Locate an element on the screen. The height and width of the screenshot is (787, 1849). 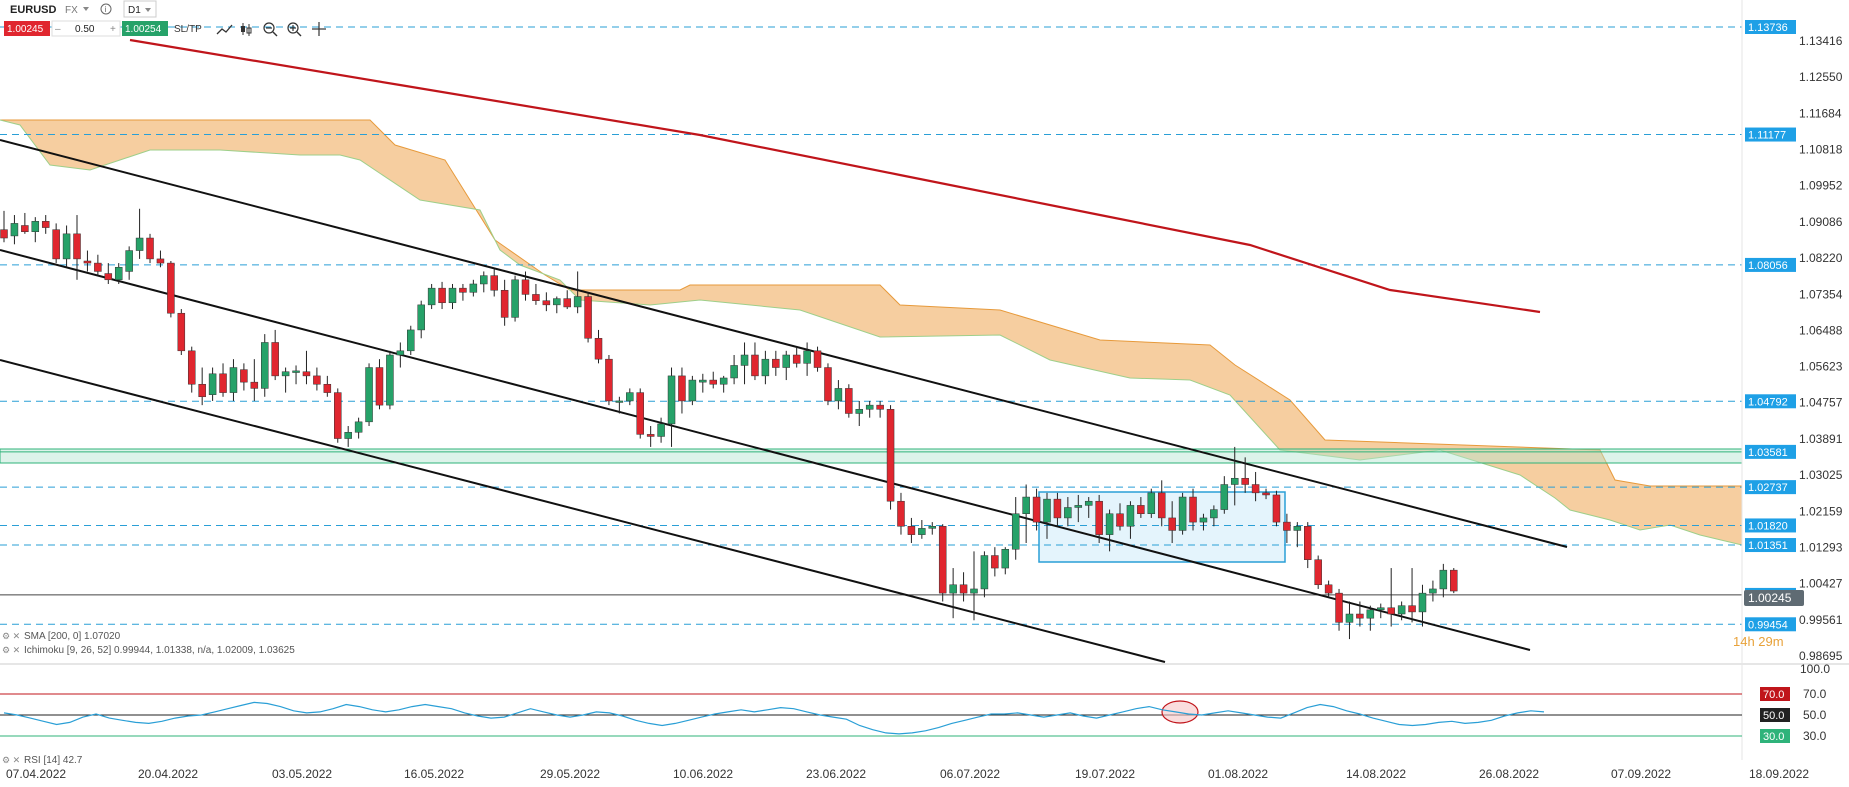
sma-legend-icon: ⚙ ✕ is located at coordinates (11, 636).